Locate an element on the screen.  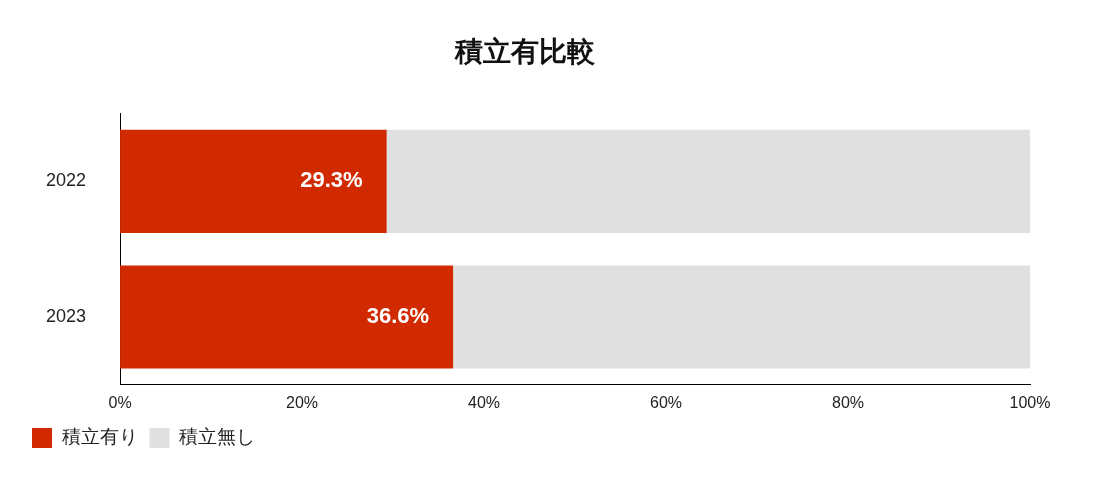
y-tick-label: 2023 is located at coordinates (66, 315).